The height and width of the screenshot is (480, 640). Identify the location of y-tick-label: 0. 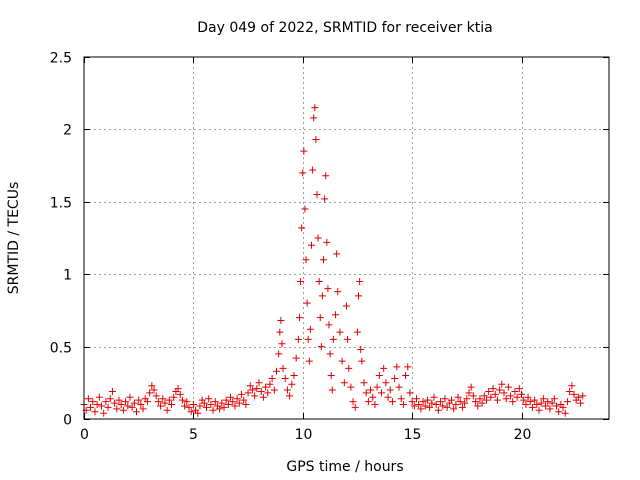
(67, 421).